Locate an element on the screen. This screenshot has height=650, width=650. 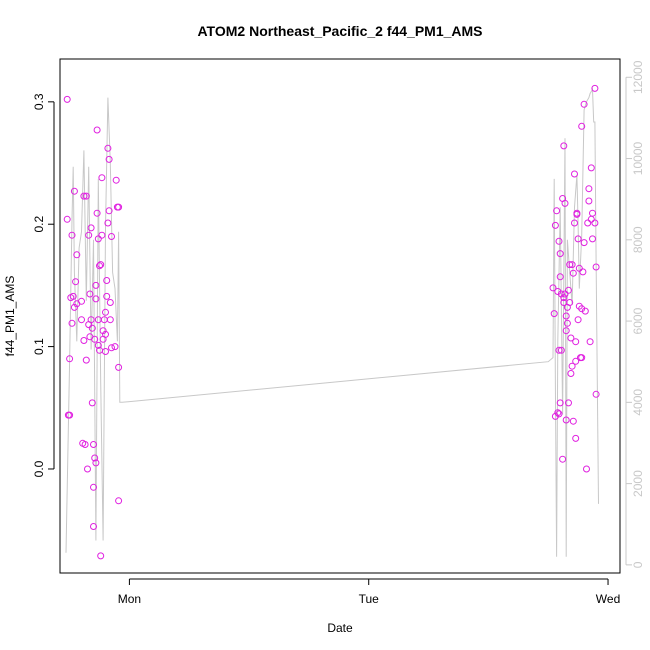
y-tick-label-right: 4000 is located at coordinates (638, 402).